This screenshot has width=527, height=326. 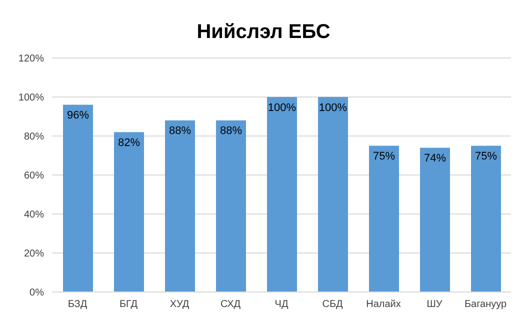 I want to click on data-label: 74%, so click(x=435, y=158).